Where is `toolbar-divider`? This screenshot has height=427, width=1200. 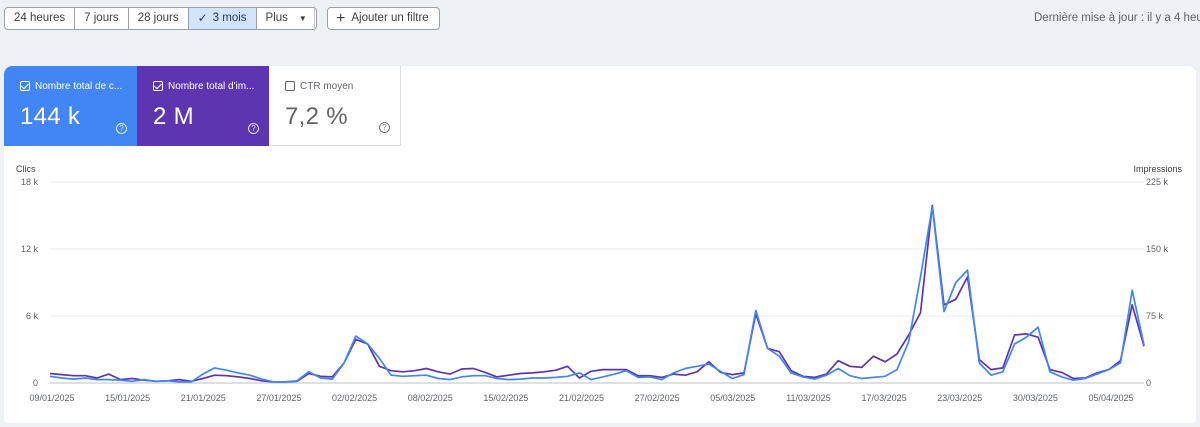 toolbar-divider is located at coordinates (314, 18).